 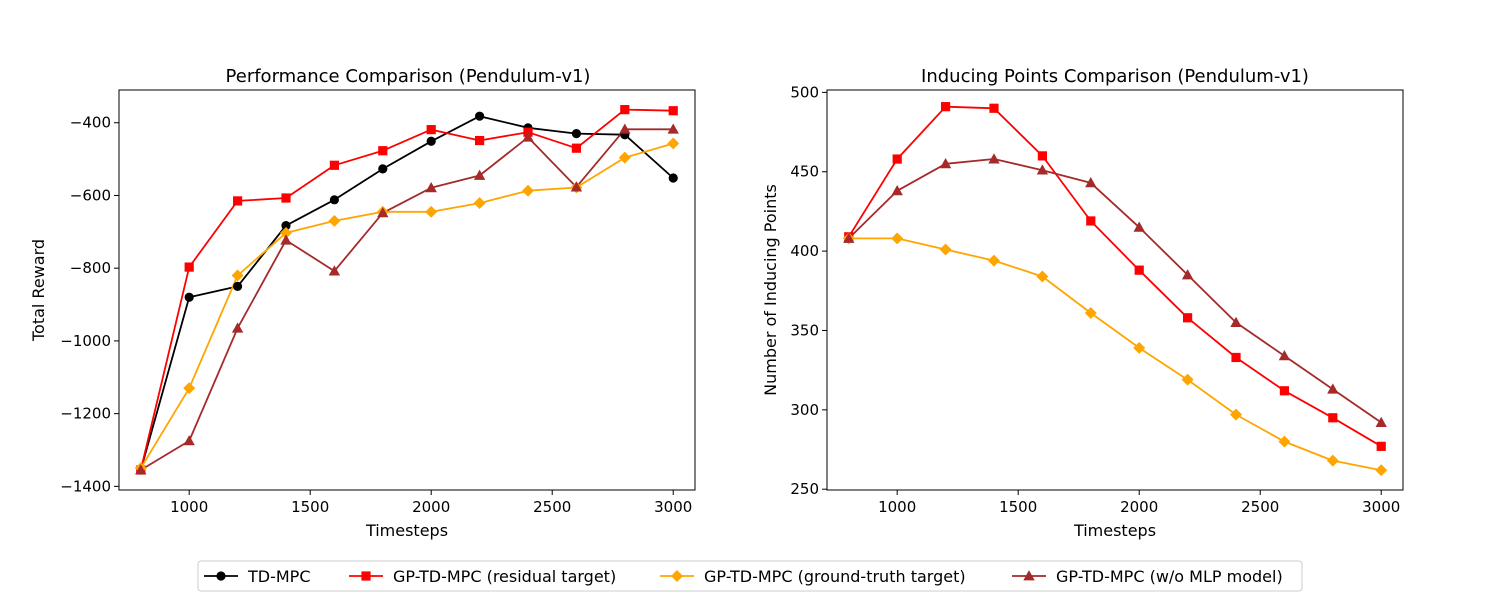 I want to click on y-tick-label: 350, so click(x=804, y=330).